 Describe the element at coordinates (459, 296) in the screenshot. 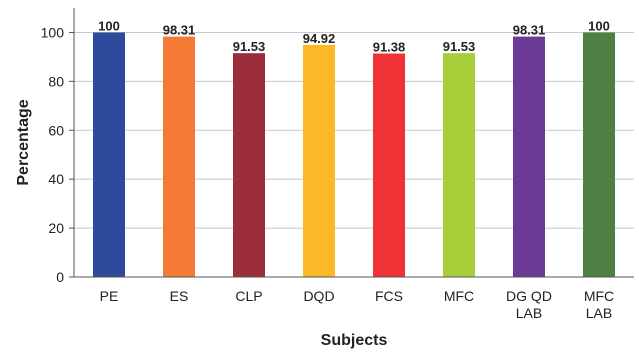

I see `x-tick-label: MFC` at that location.